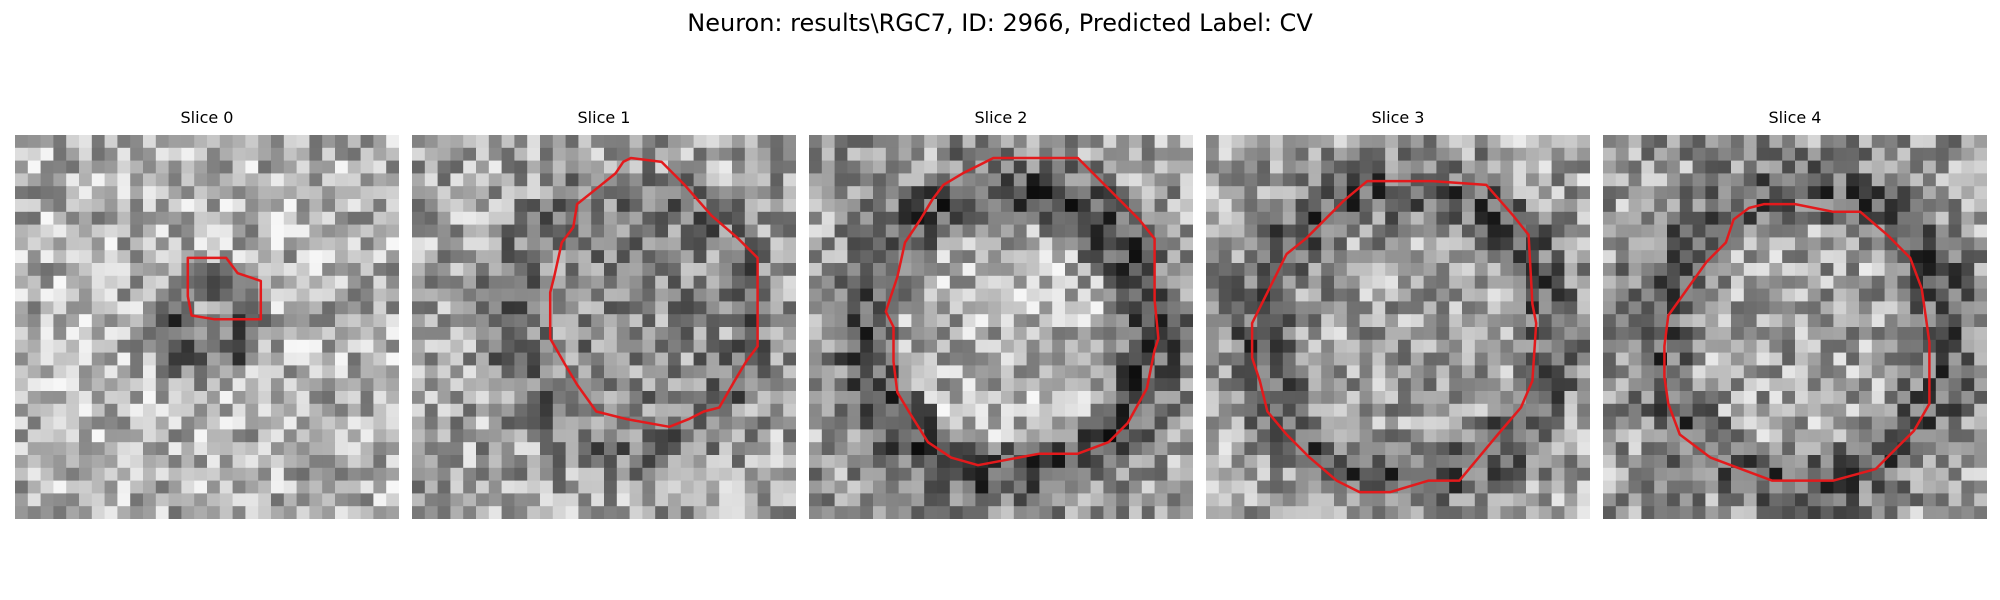  I want to click on slice-title-4: Slice 4, so click(1795, 117).